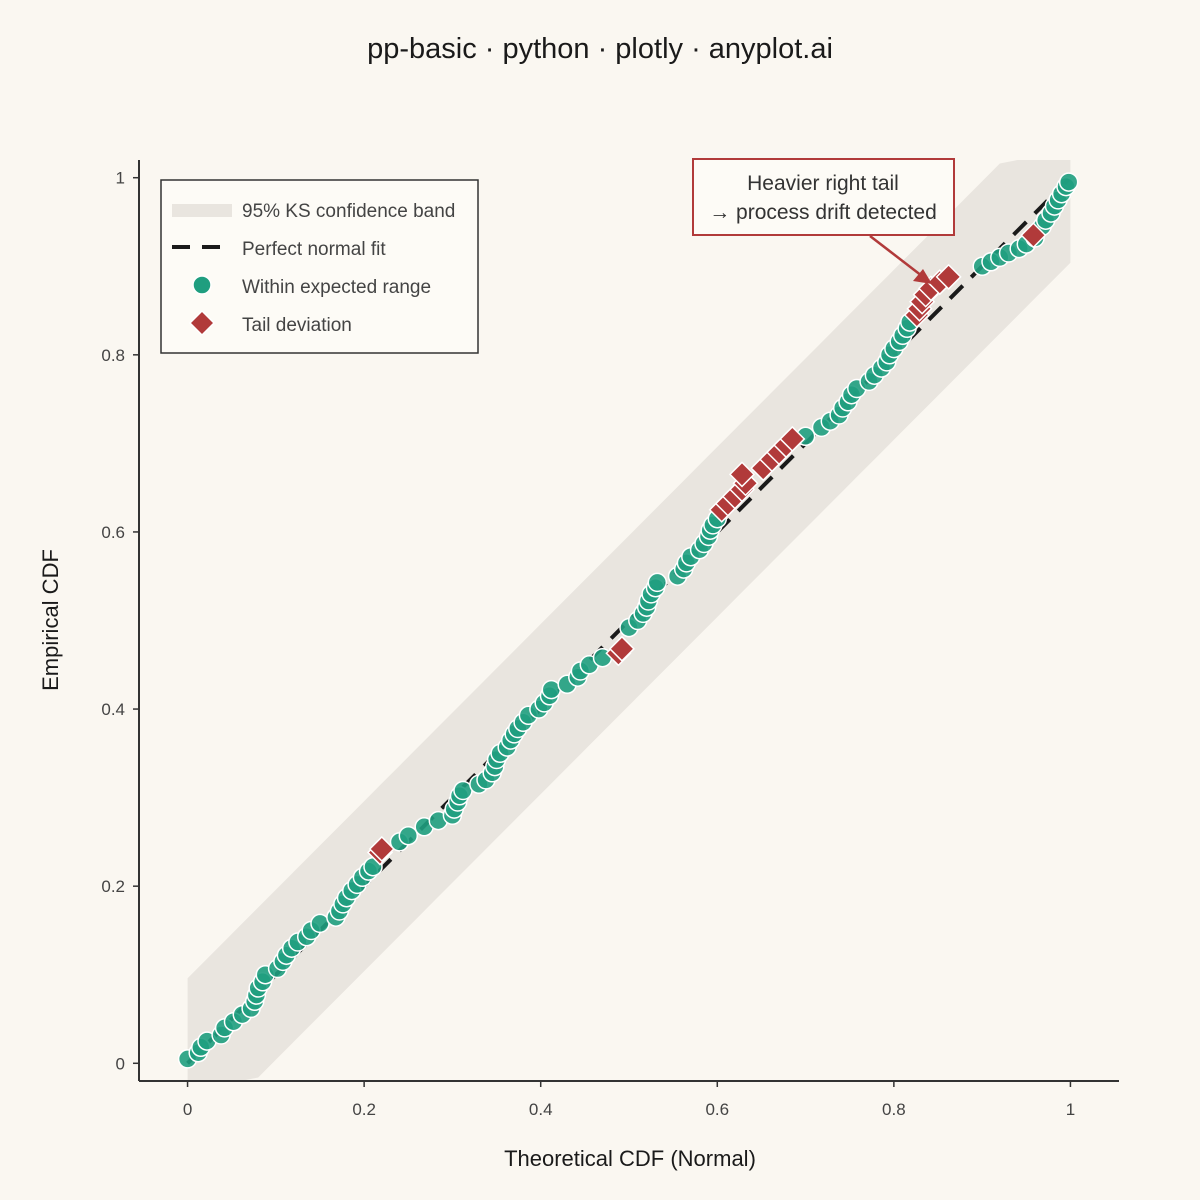 This screenshot has width=1200, height=1200. I want to click on y-tick-label: 1, so click(120, 178).